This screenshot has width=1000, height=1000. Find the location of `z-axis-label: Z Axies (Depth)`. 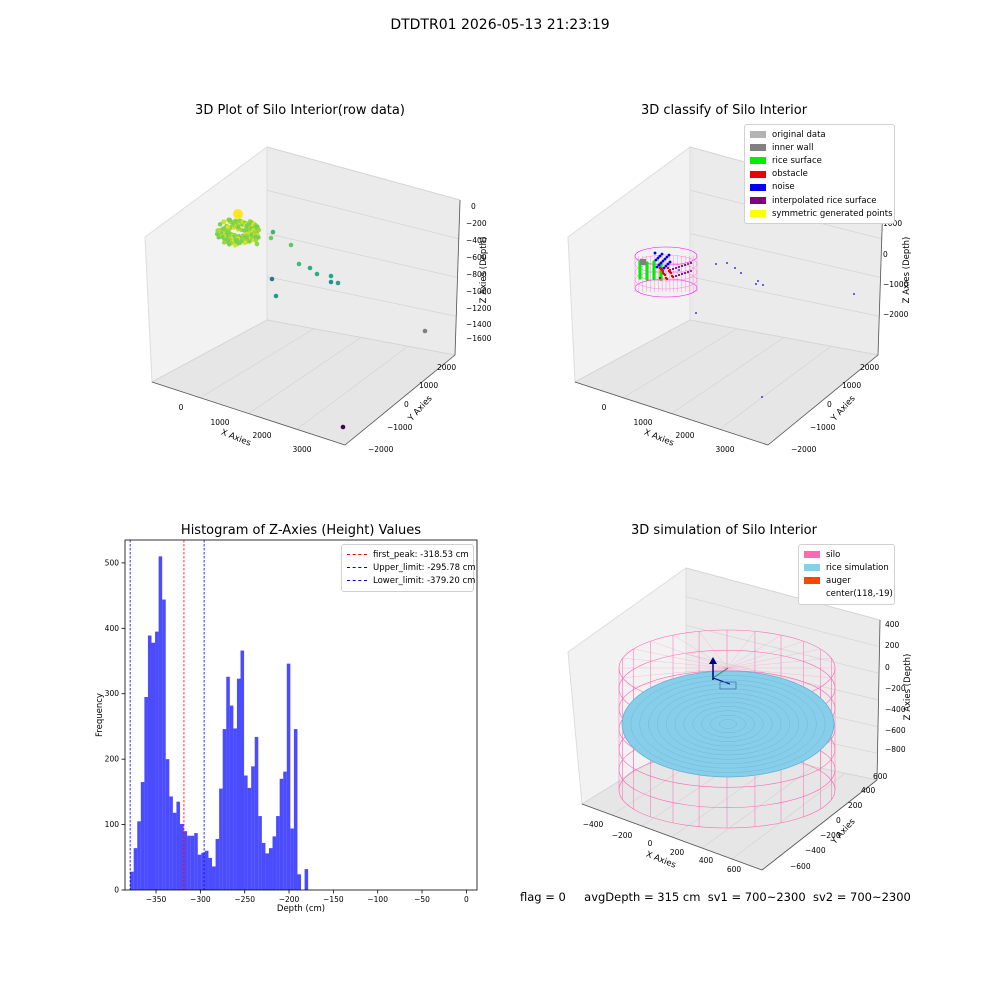

z-axis-label: Z Axies (Depth) is located at coordinates (484, 270).